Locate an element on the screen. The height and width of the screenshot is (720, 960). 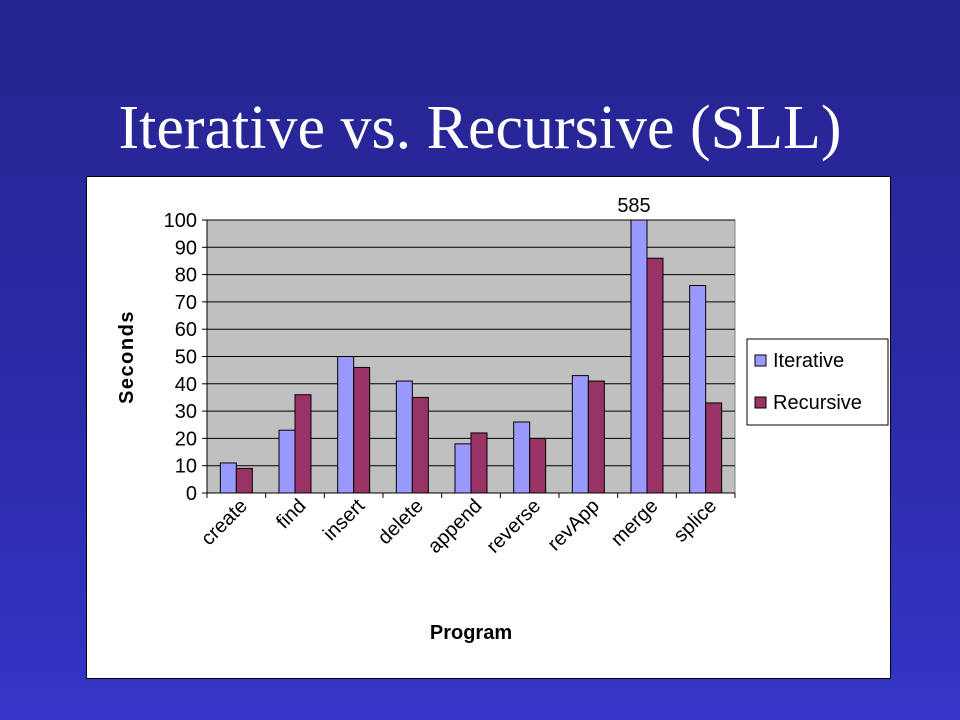
y-axis-ticks: 0 10 20 30 40 50 60 70 80 90 100 is located at coordinates (185, 357).